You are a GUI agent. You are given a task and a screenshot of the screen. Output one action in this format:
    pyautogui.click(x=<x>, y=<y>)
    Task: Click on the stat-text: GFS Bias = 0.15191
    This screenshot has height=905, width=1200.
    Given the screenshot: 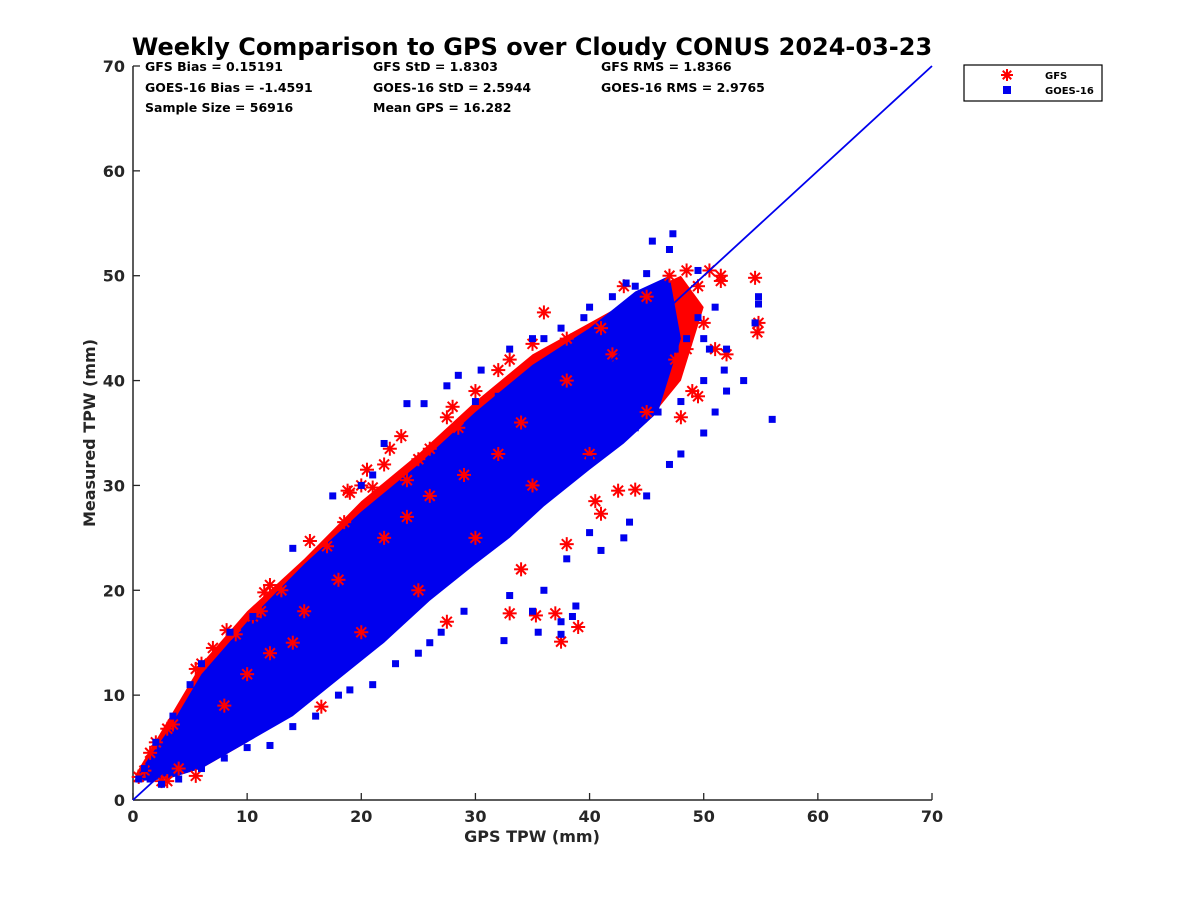 What is the action you would take?
    pyautogui.click(x=214, y=66)
    